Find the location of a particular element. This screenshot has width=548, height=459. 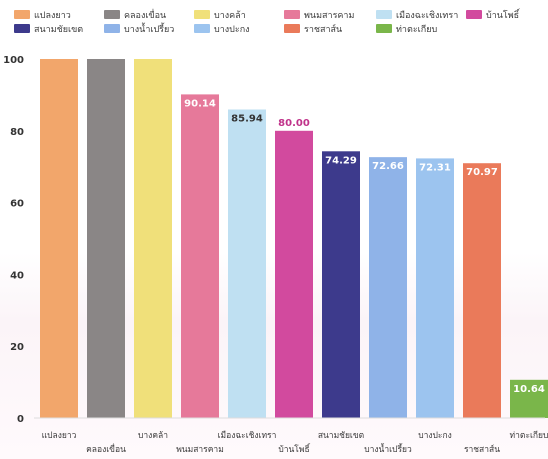

x-category-label: พนมสารคาม is located at coordinates (200, 450).